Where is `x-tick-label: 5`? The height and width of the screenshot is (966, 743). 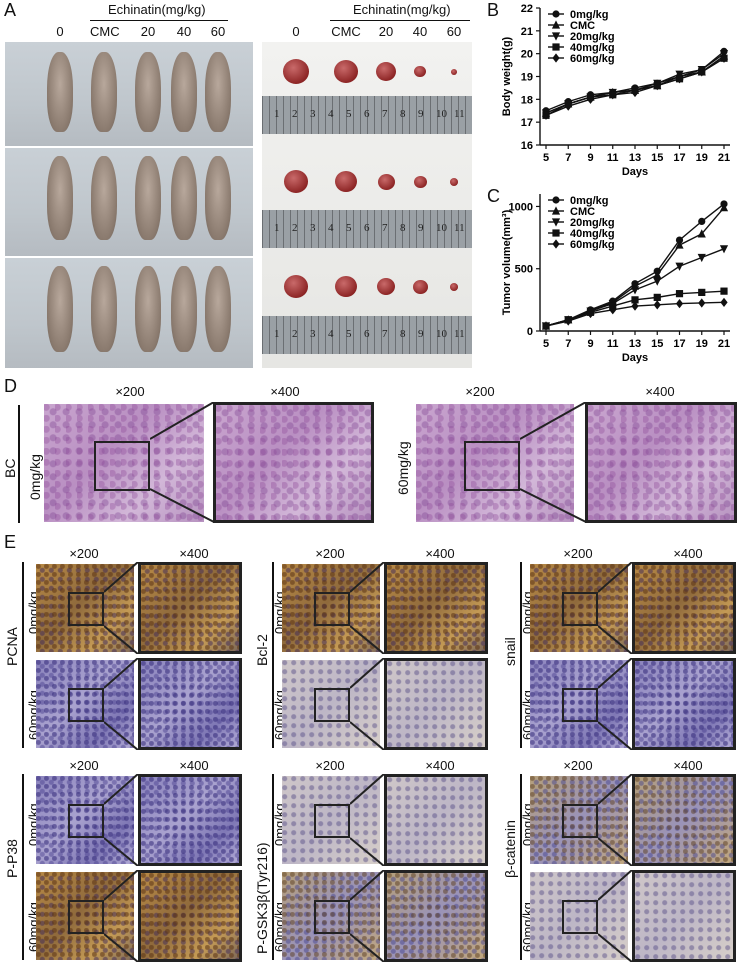 x-tick-label: 5 is located at coordinates (546, 344).